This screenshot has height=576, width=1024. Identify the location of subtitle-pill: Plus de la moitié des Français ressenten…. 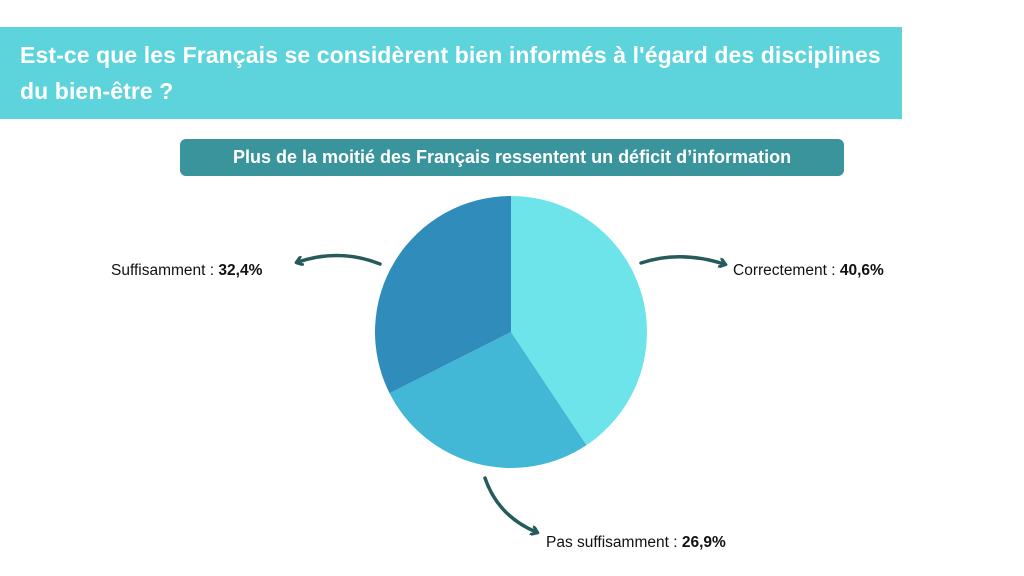
(512, 157).